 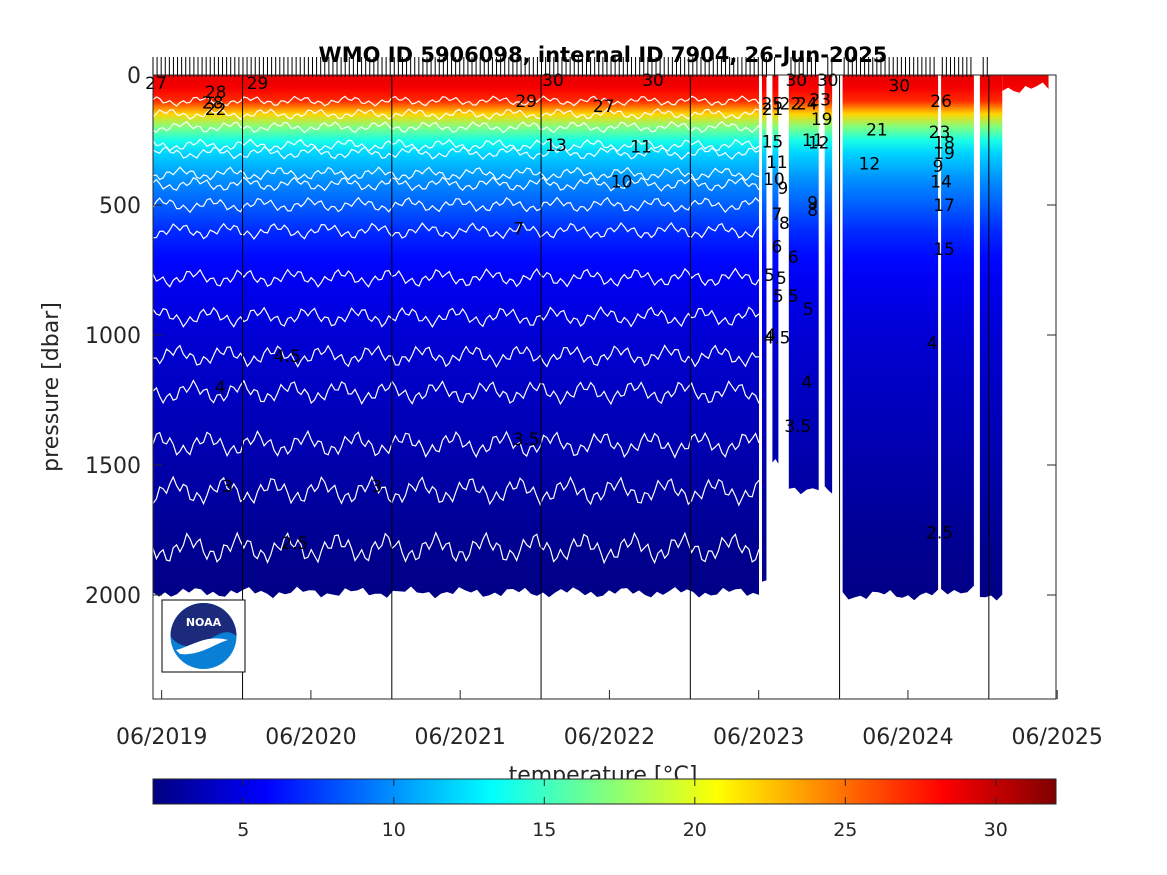 What do you see at coordinates (996, 830) in the screenshot?
I see `colorbar-tick-label: 30` at bounding box center [996, 830].